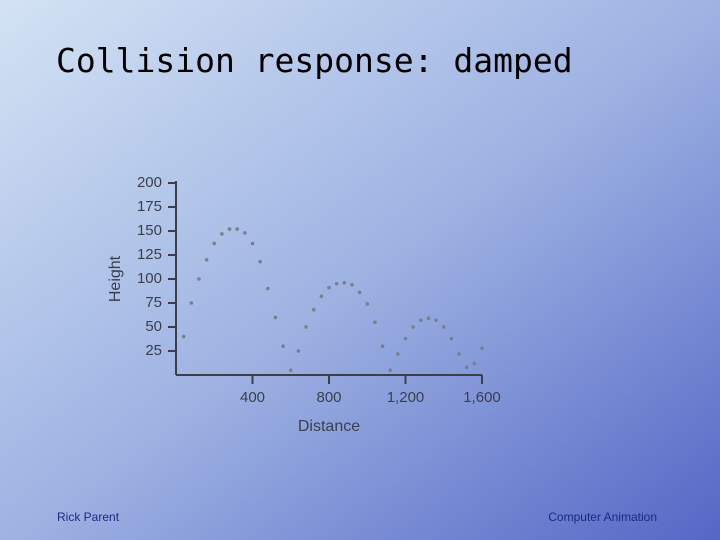  I want to click on y-tick-label: 200, so click(149, 182).